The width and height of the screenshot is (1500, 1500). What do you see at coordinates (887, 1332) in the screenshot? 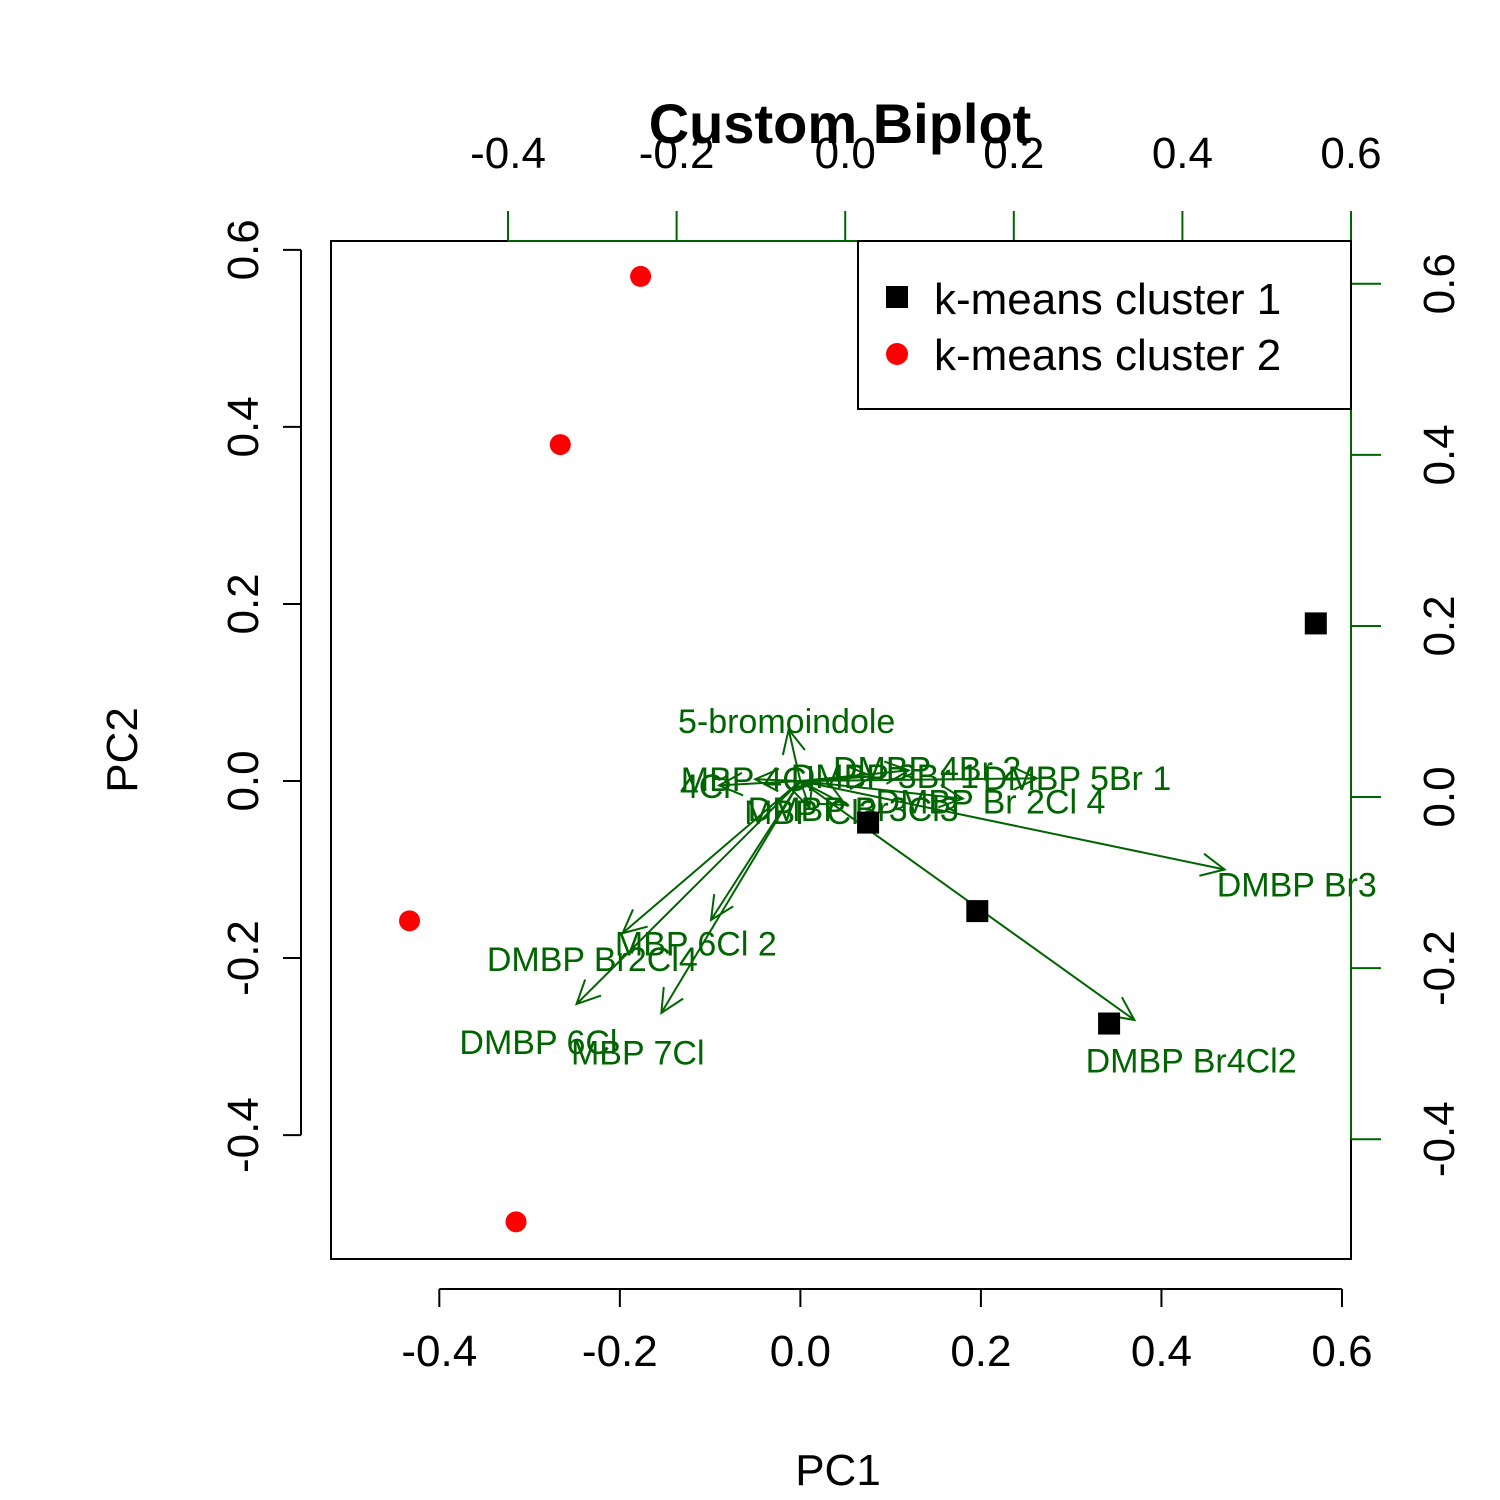
I see `bottom-axis: -0.4 -0.2 0.0 0.2 0.4 0.6` at bounding box center [887, 1332].